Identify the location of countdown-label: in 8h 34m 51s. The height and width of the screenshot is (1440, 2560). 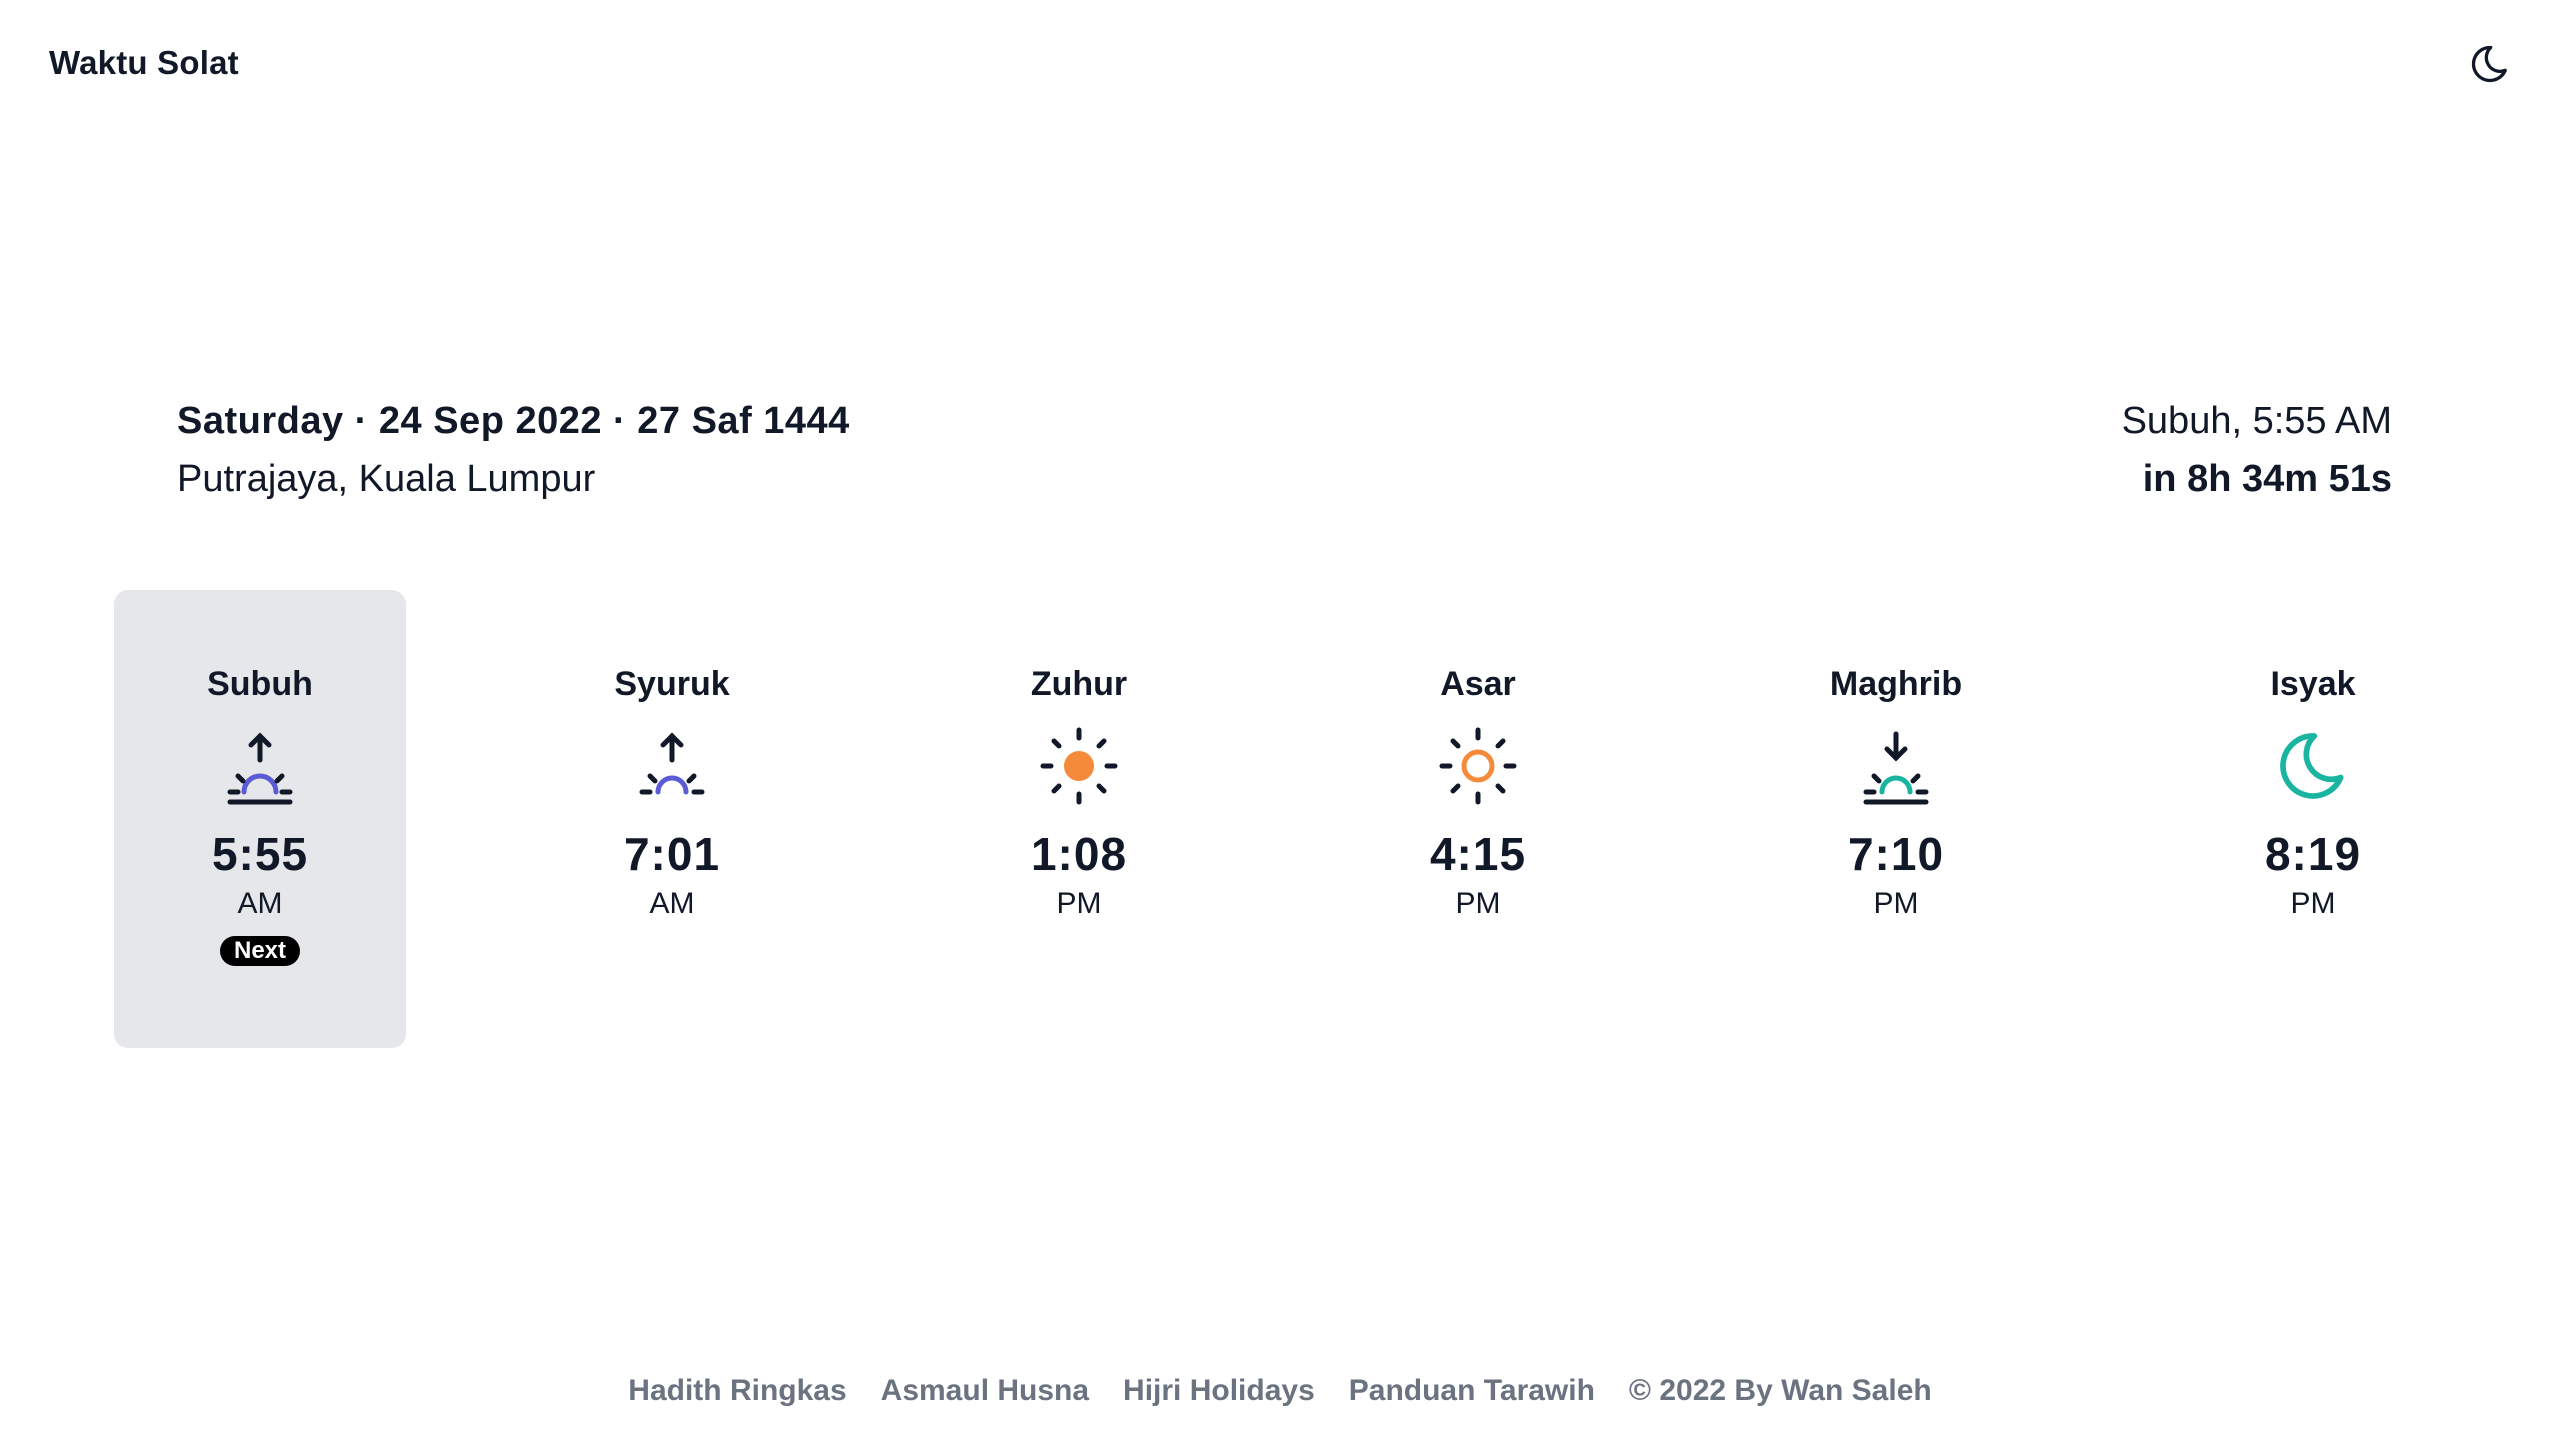
(2267, 479).